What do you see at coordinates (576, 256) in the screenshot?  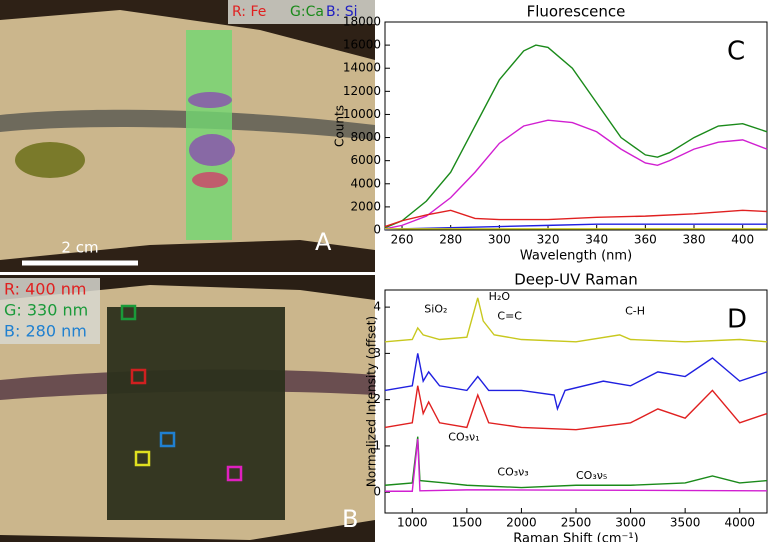 I see `x-axis-label: Wavelength (nm)` at bounding box center [576, 256].